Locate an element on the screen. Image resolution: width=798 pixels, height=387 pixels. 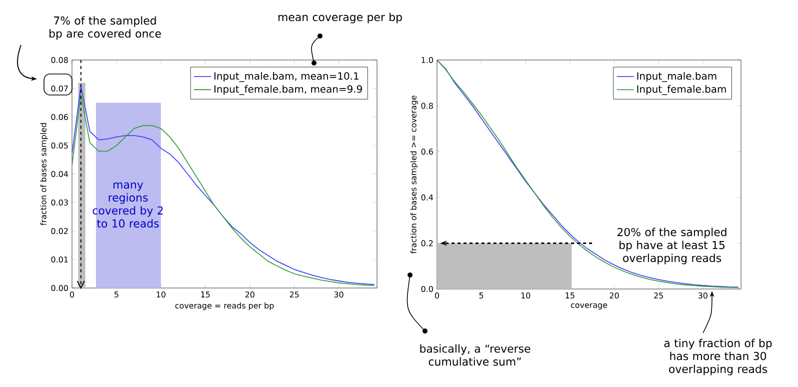
legend-label: Input_male.bam, mean=10.1 is located at coordinates (286, 77).